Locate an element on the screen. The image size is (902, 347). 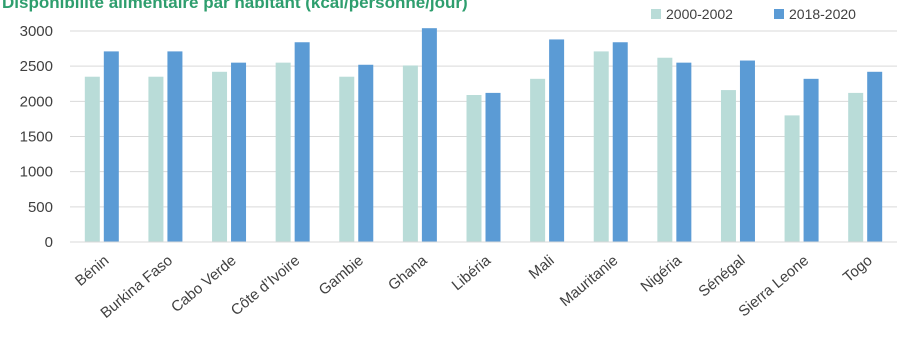
x-tick-label: Libéria is located at coordinates (472, 273).